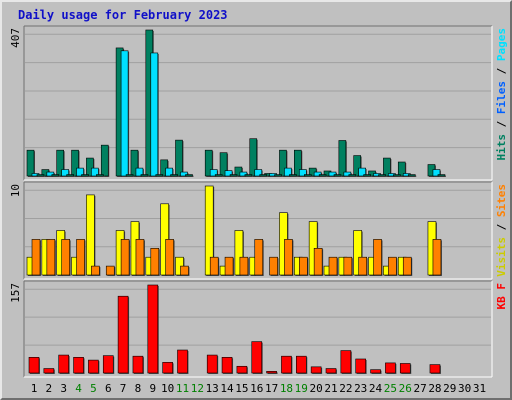 This screenshot has width=512, height=400. What do you see at coordinates (501, 71) in the screenshot?
I see `legend-entry-3: /` at bounding box center [501, 71].